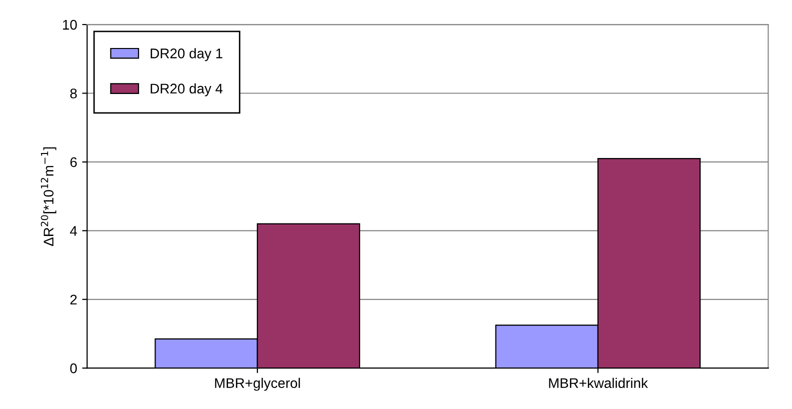 The height and width of the screenshot is (409, 792). Describe the element at coordinates (73, 93) in the screenshot. I see `y-tick-label: 8` at that location.